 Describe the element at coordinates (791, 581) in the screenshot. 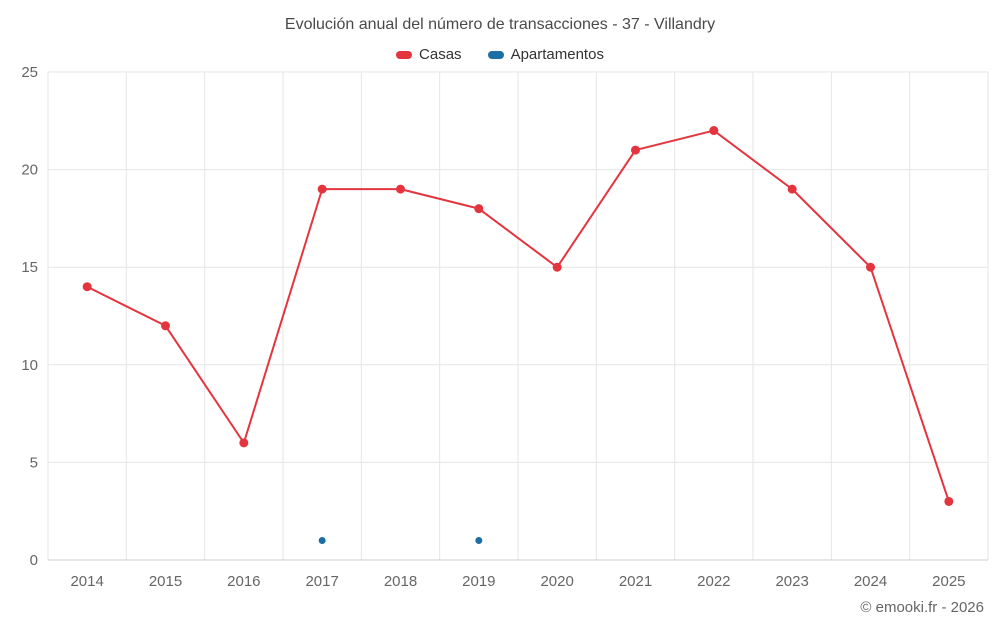

I see `x-tick-label: 2023` at that location.